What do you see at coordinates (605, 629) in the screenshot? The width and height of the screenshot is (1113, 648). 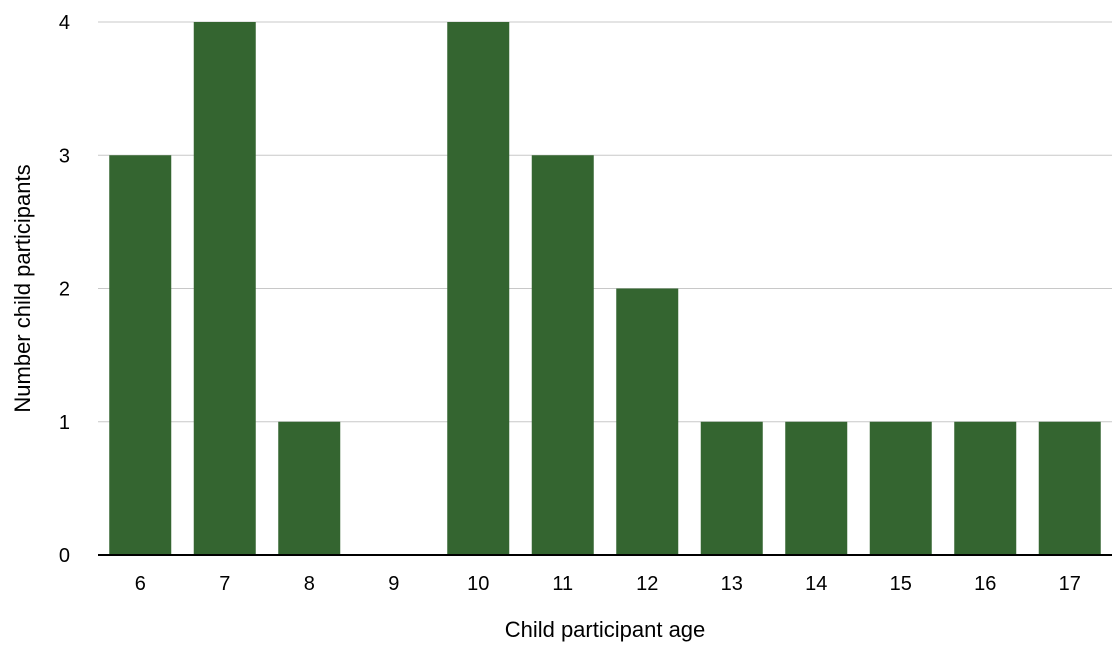 I see `x-axis-title: Child participant age` at bounding box center [605, 629].